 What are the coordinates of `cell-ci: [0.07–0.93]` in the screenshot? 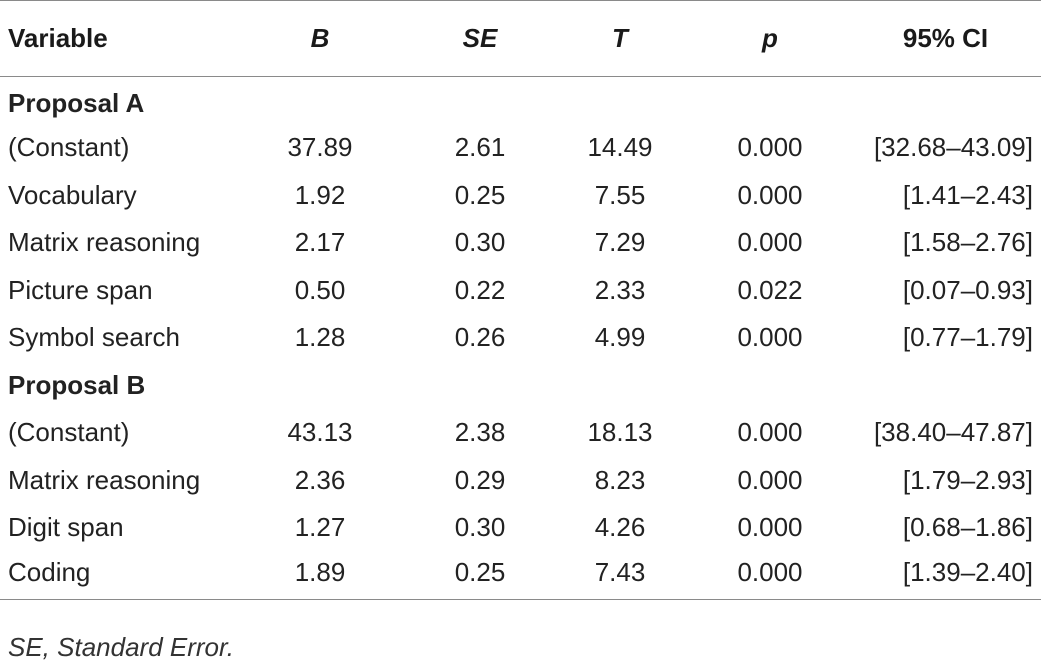 It's located at (967, 289).